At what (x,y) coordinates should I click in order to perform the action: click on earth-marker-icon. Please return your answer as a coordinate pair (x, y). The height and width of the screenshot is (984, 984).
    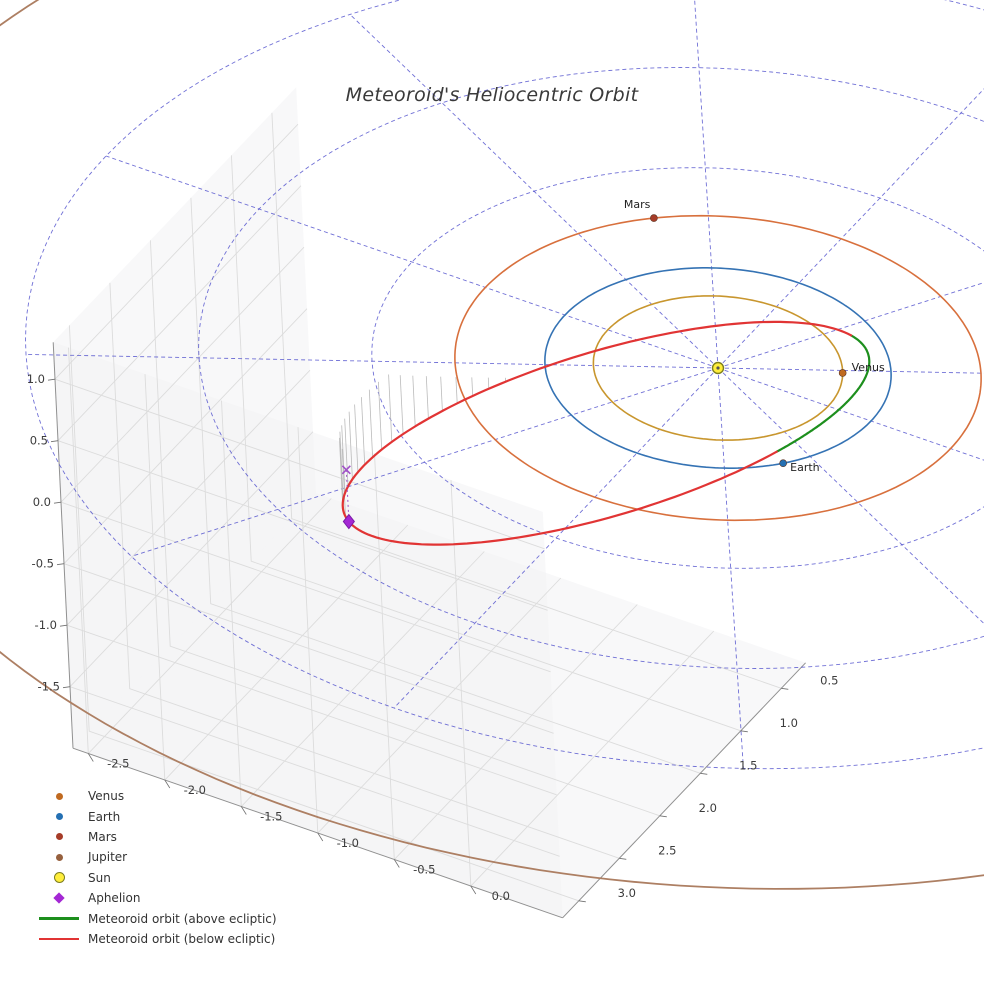
    Looking at the image, I should click on (59, 817).